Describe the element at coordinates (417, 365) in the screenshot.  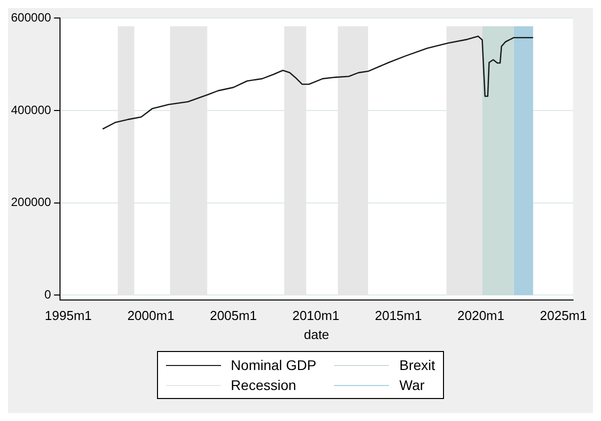
I see `legend-label: Brexit` at that location.